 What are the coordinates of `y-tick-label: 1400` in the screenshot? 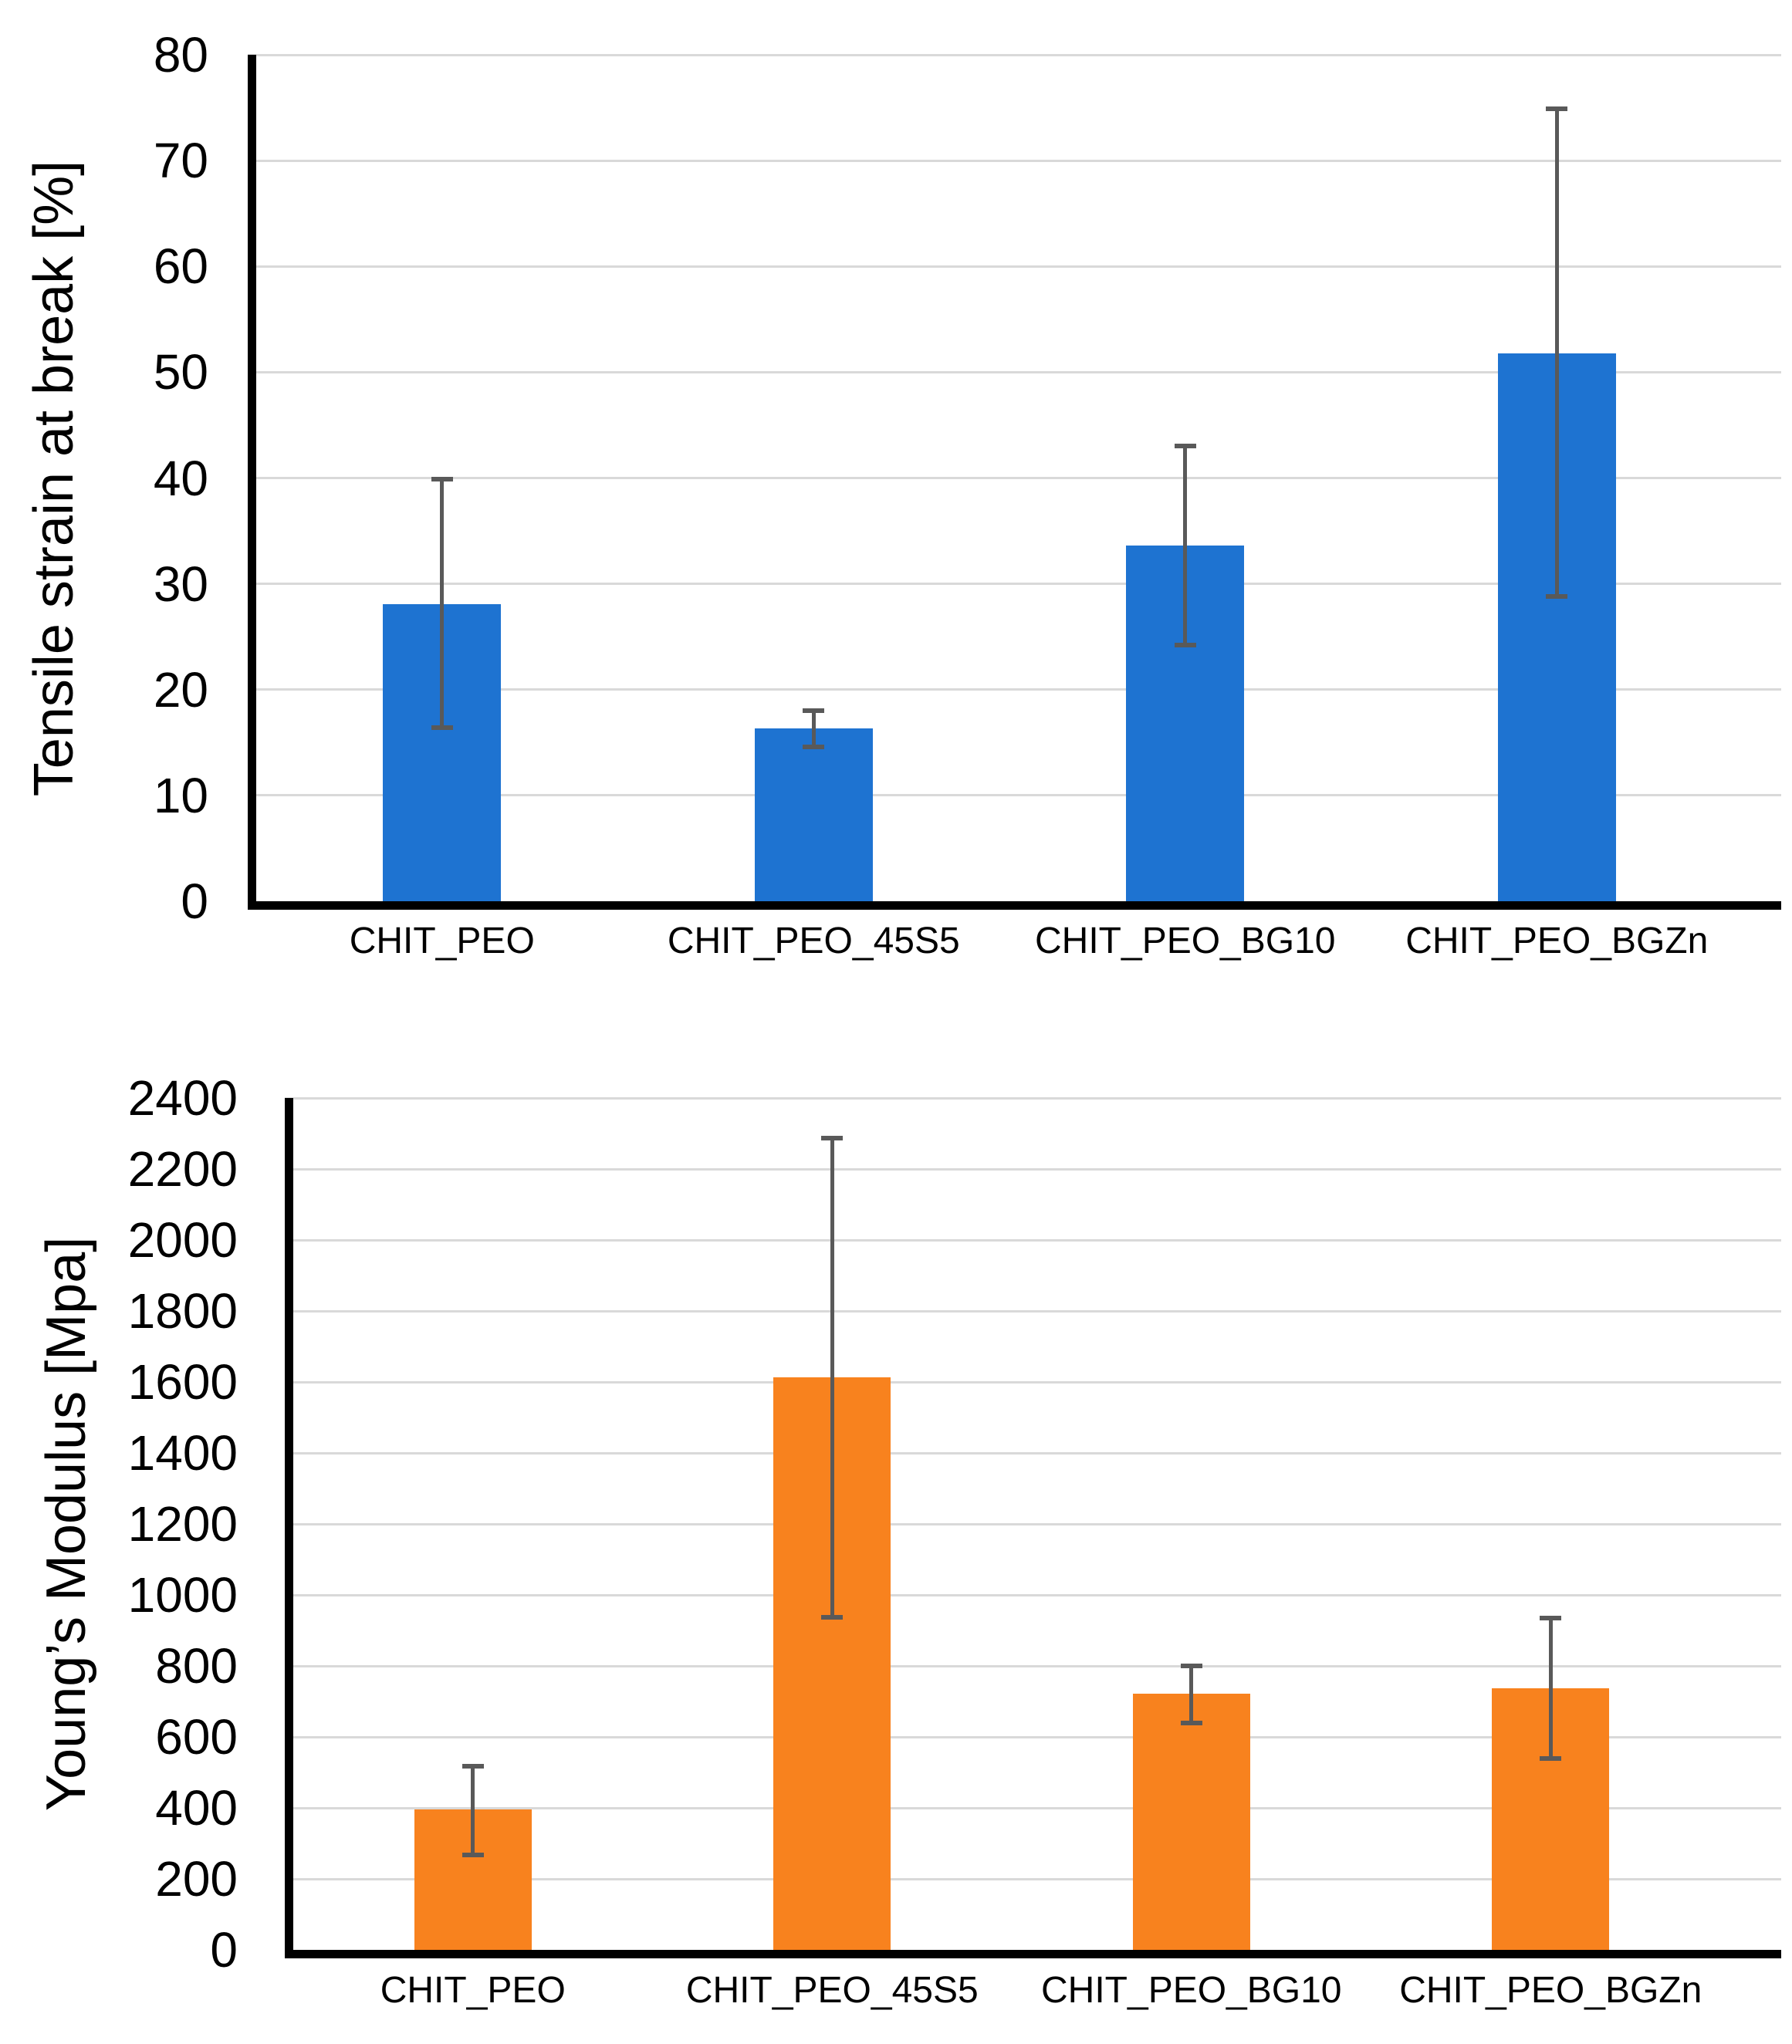 It's located at (182, 1453).